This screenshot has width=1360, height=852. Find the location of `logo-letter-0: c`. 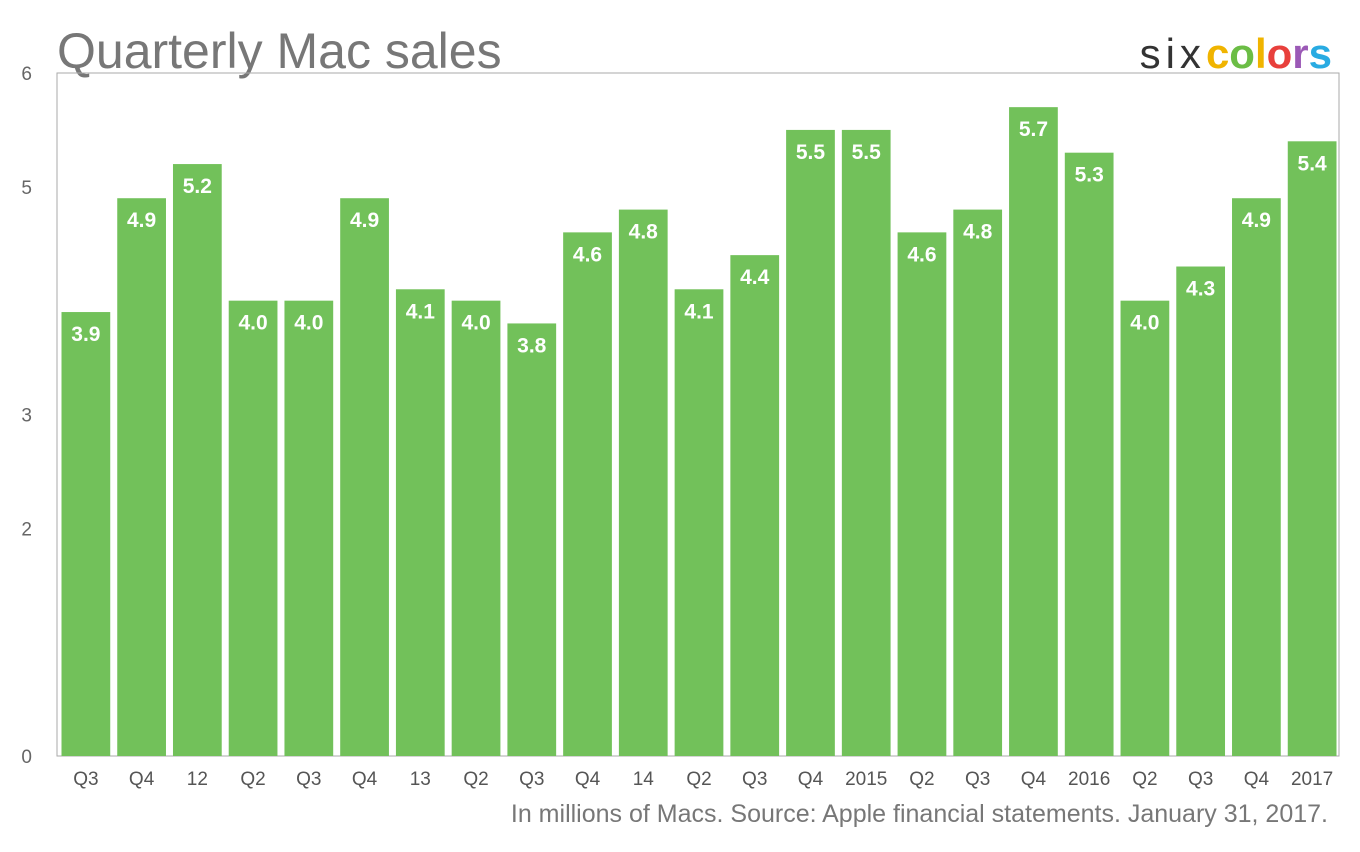

logo-letter-0: c is located at coordinates (1217, 53).